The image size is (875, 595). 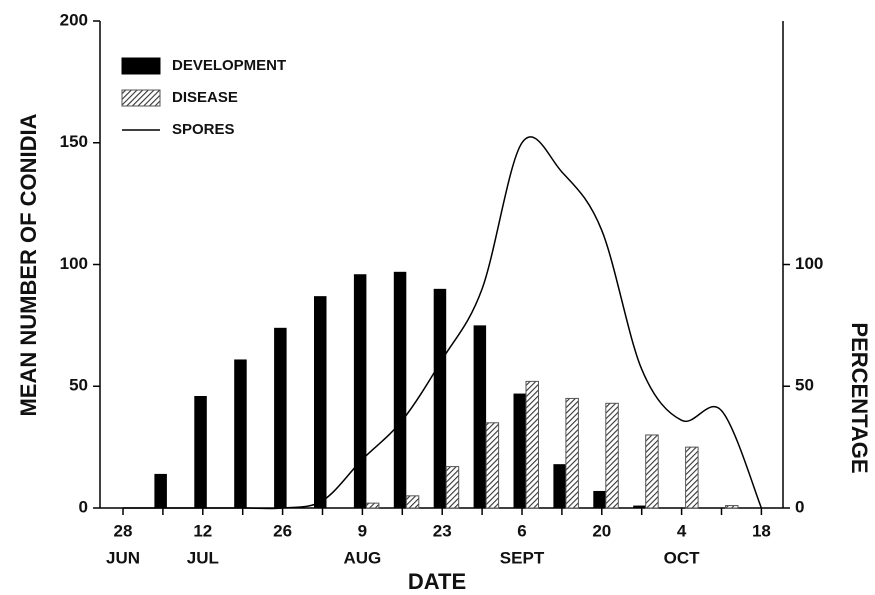 I want to click on x-tick-label: 20, so click(x=601, y=530).